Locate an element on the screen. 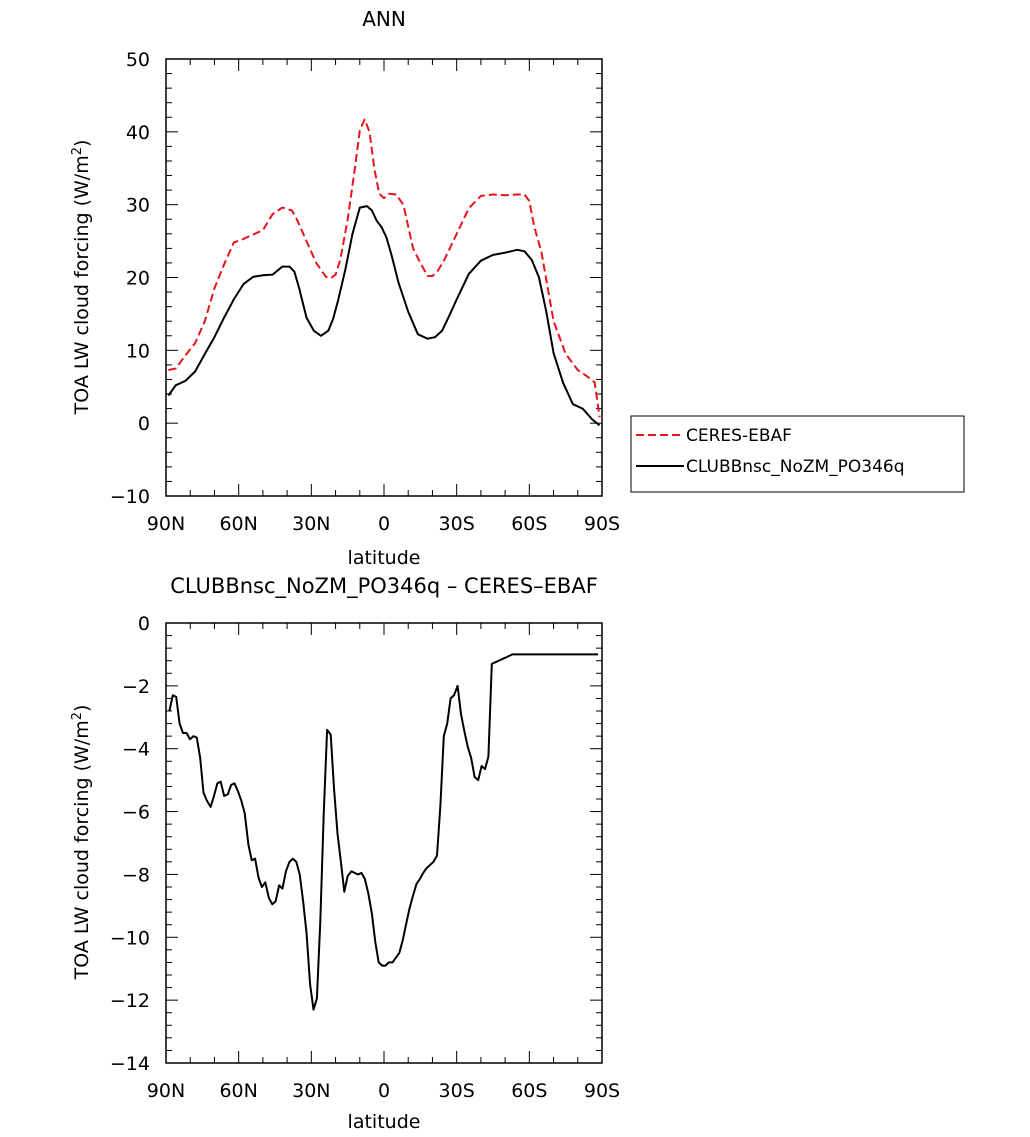 This screenshot has width=1030, height=1137. bottom-xtick-label: 90S is located at coordinates (602, 1091).